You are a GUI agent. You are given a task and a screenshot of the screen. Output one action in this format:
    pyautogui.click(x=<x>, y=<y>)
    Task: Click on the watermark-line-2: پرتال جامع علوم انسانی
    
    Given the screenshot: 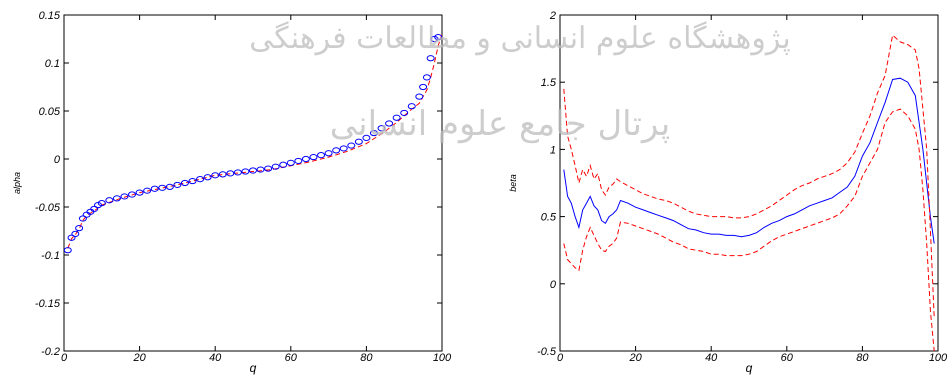 What is the action you would take?
    pyautogui.click(x=500, y=124)
    